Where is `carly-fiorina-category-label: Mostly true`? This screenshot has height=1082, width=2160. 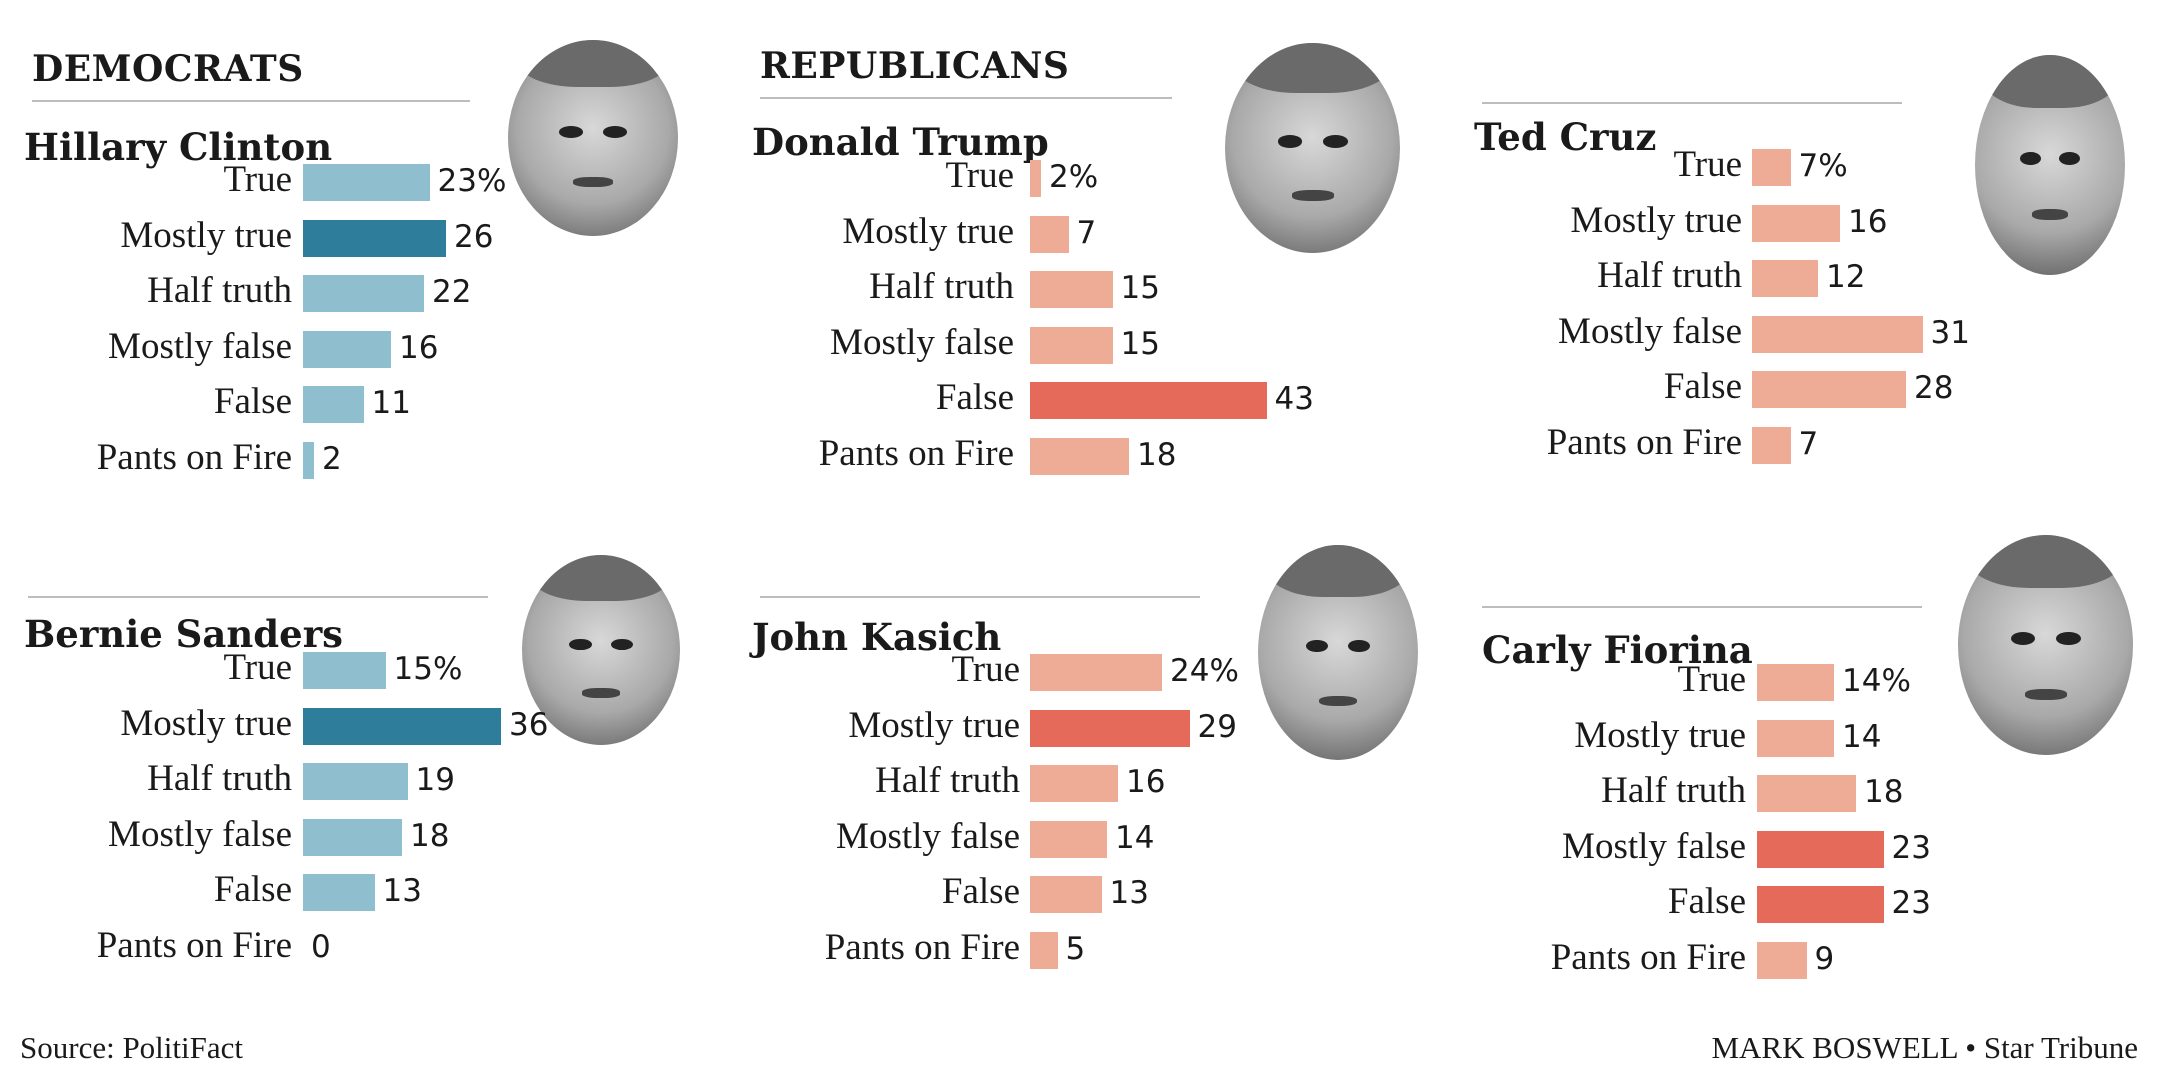 carly-fiorina-category-label: Mostly true is located at coordinates (1660, 735).